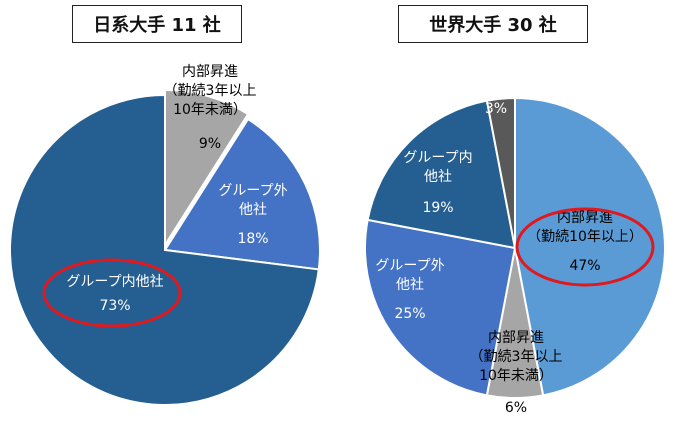  Describe the element at coordinates (210, 144) in the screenshot. I see `pie-1-slice-1-value: 9%` at that location.